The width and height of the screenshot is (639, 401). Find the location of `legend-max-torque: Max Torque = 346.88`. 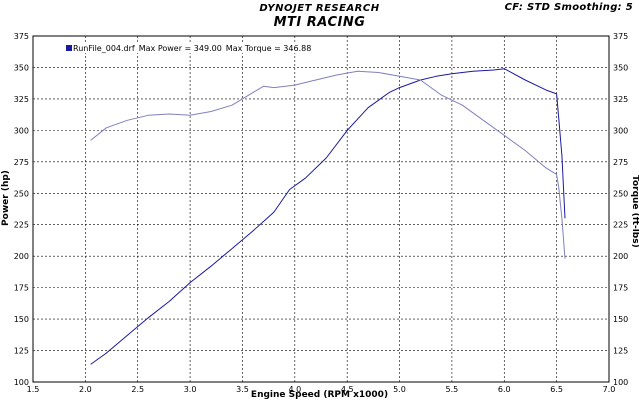

legend-max-torque: Max Torque = 346.88 is located at coordinates (268, 48).